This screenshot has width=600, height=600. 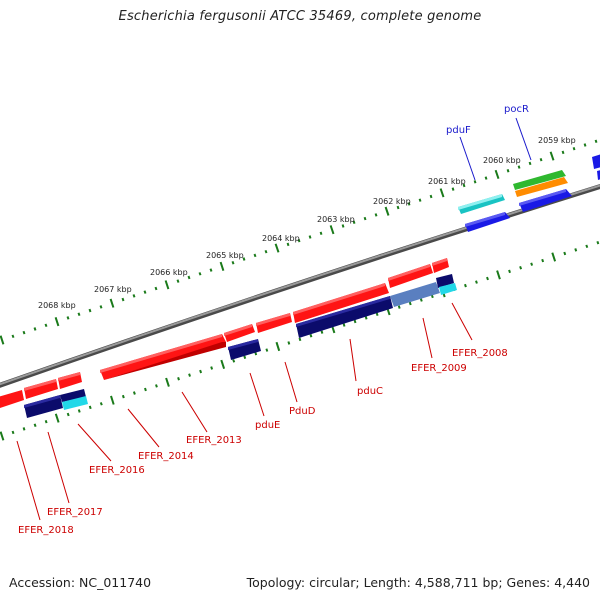 I want to click on gene-efer-2008-cyan, so click(x=448, y=289).